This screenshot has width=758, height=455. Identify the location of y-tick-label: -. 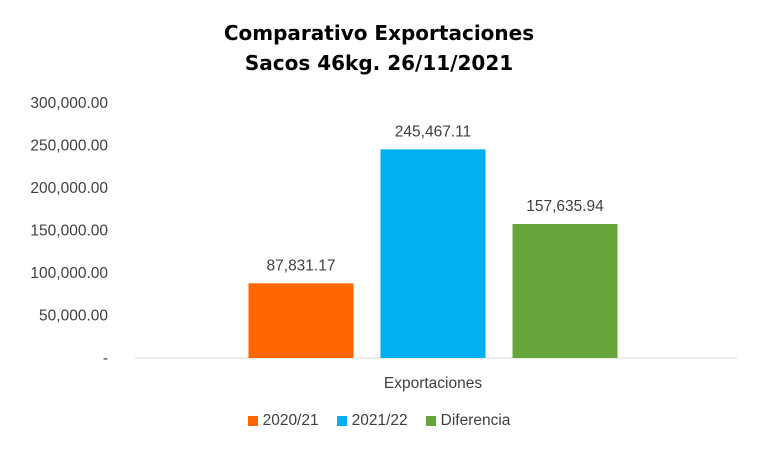
(105, 358).